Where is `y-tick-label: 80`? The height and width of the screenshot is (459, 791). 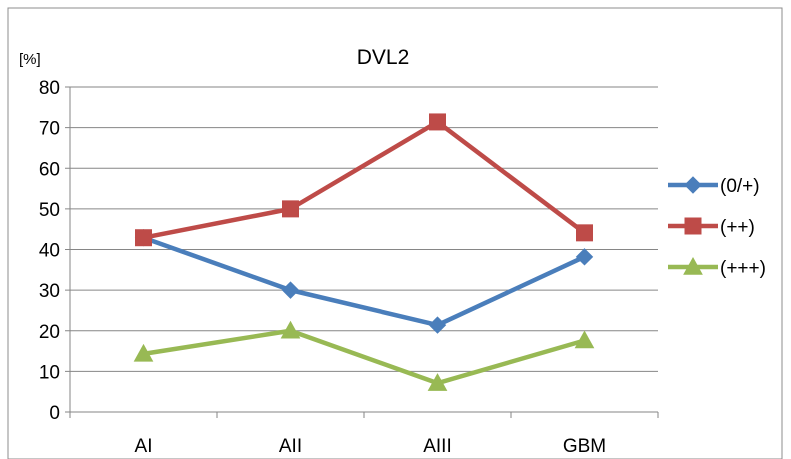
y-tick-label: 80 is located at coordinates (49, 88).